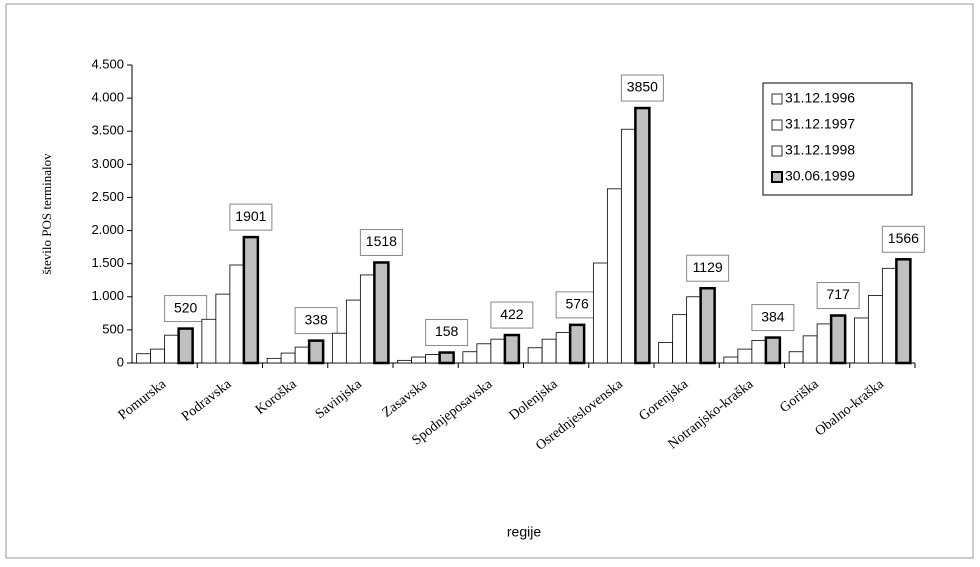 This screenshot has width=980, height=567. I want to click on data-label: 1129, so click(708, 267).